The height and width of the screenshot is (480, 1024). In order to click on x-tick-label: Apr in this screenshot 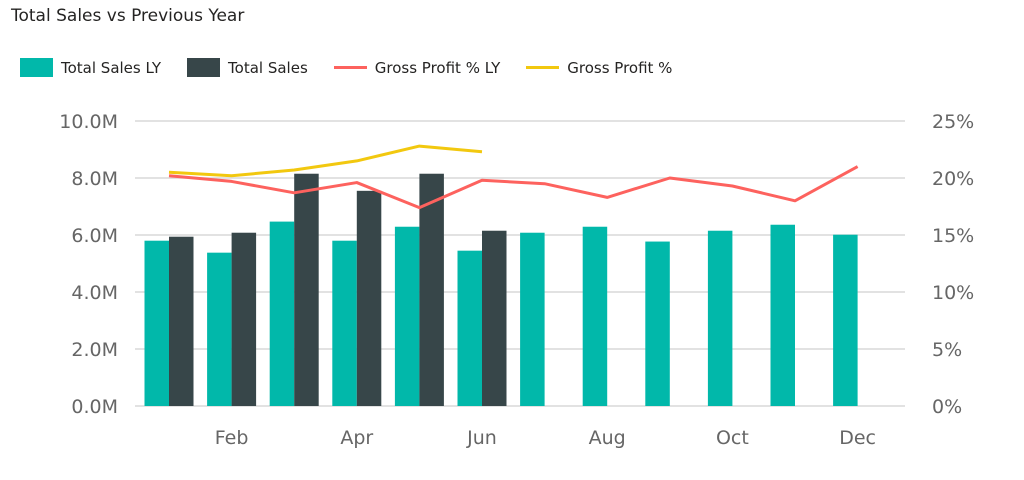, I will do `click(356, 438)`.